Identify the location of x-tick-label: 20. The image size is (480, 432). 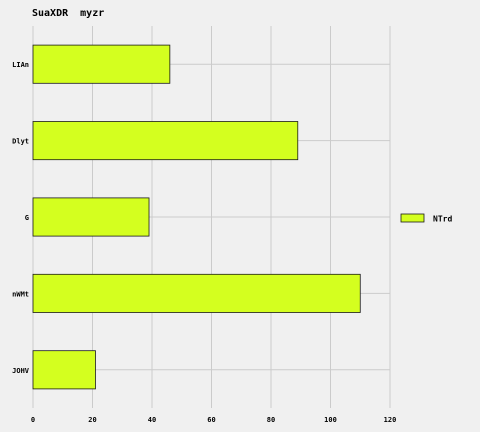
(92, 420).